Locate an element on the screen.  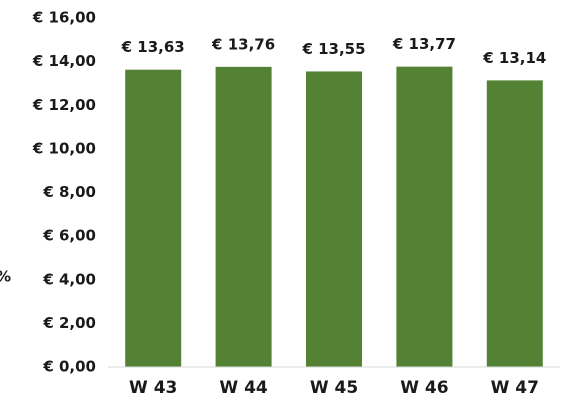
value-label: € 13,77 is located at coordinates (424, 44).